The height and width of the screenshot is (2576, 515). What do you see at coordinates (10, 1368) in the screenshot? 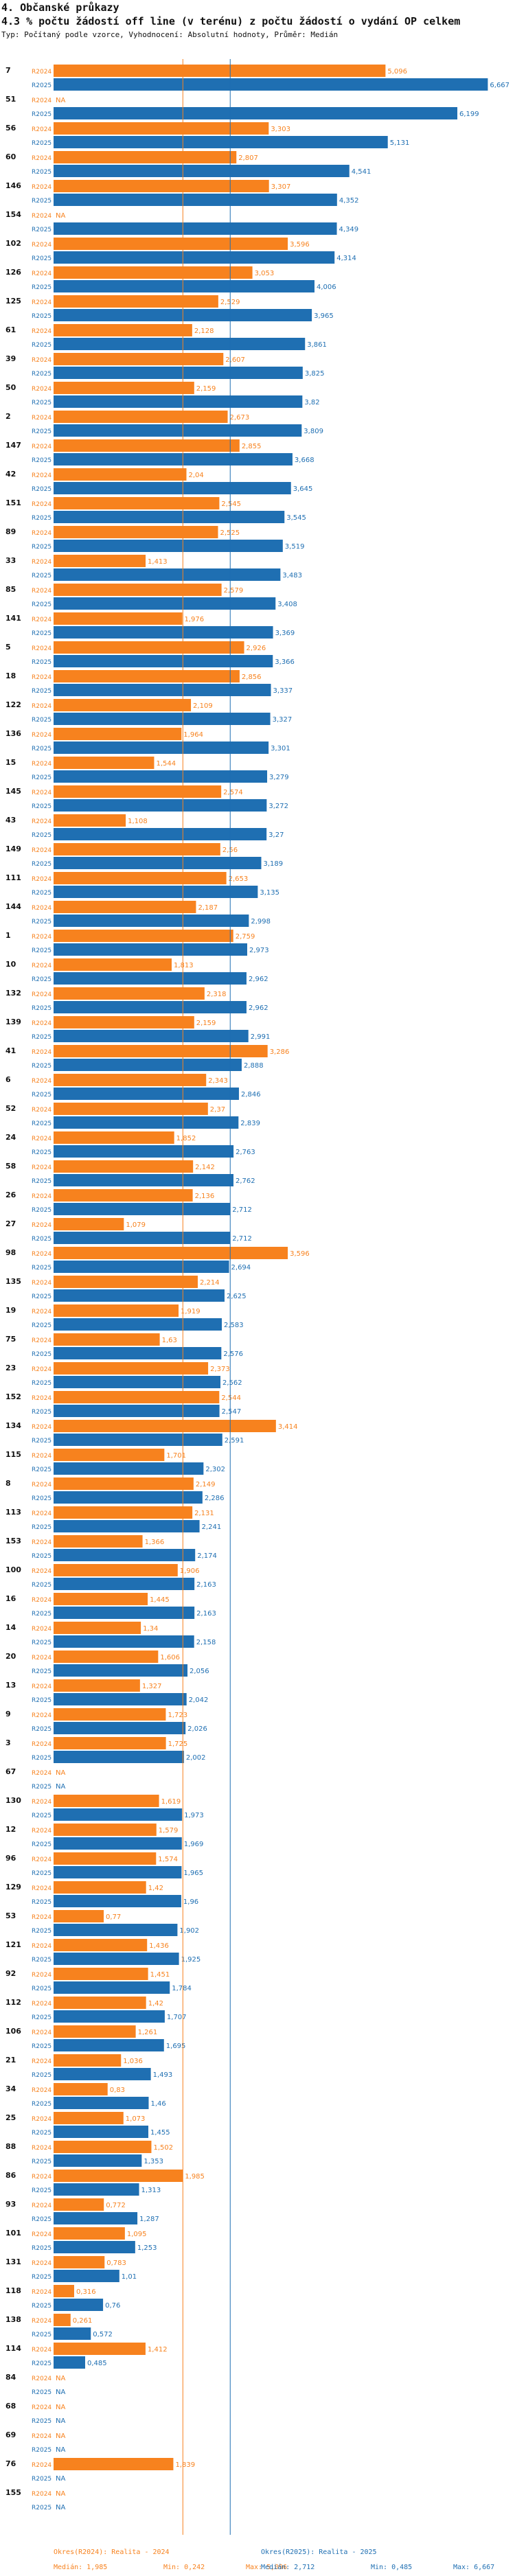
I see `category-label: 23` at bounding box center [10, 1368].